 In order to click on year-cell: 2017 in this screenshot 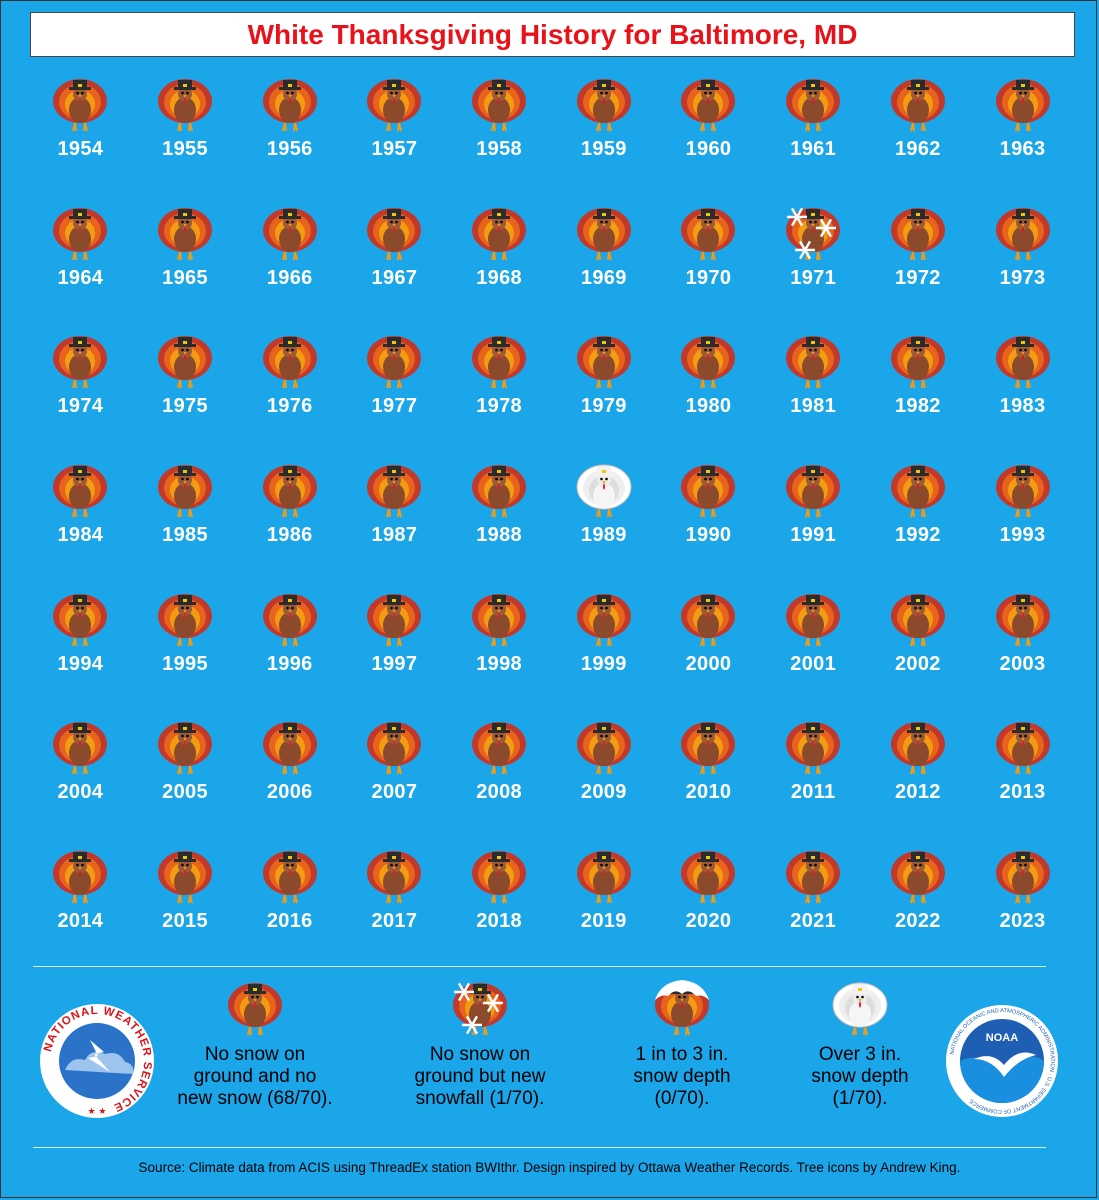, I will do `click(394, 906)`.